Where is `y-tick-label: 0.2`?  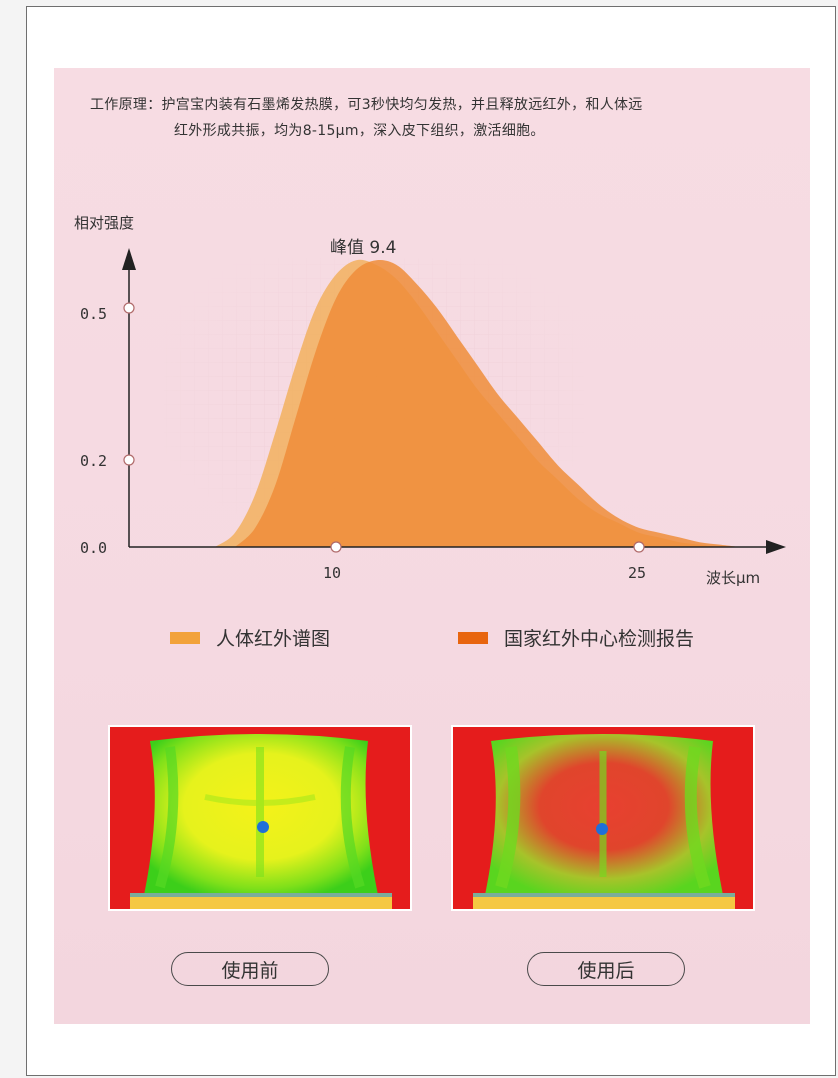 y-tick-label: 0.2 is located at coordinates (93, 461).